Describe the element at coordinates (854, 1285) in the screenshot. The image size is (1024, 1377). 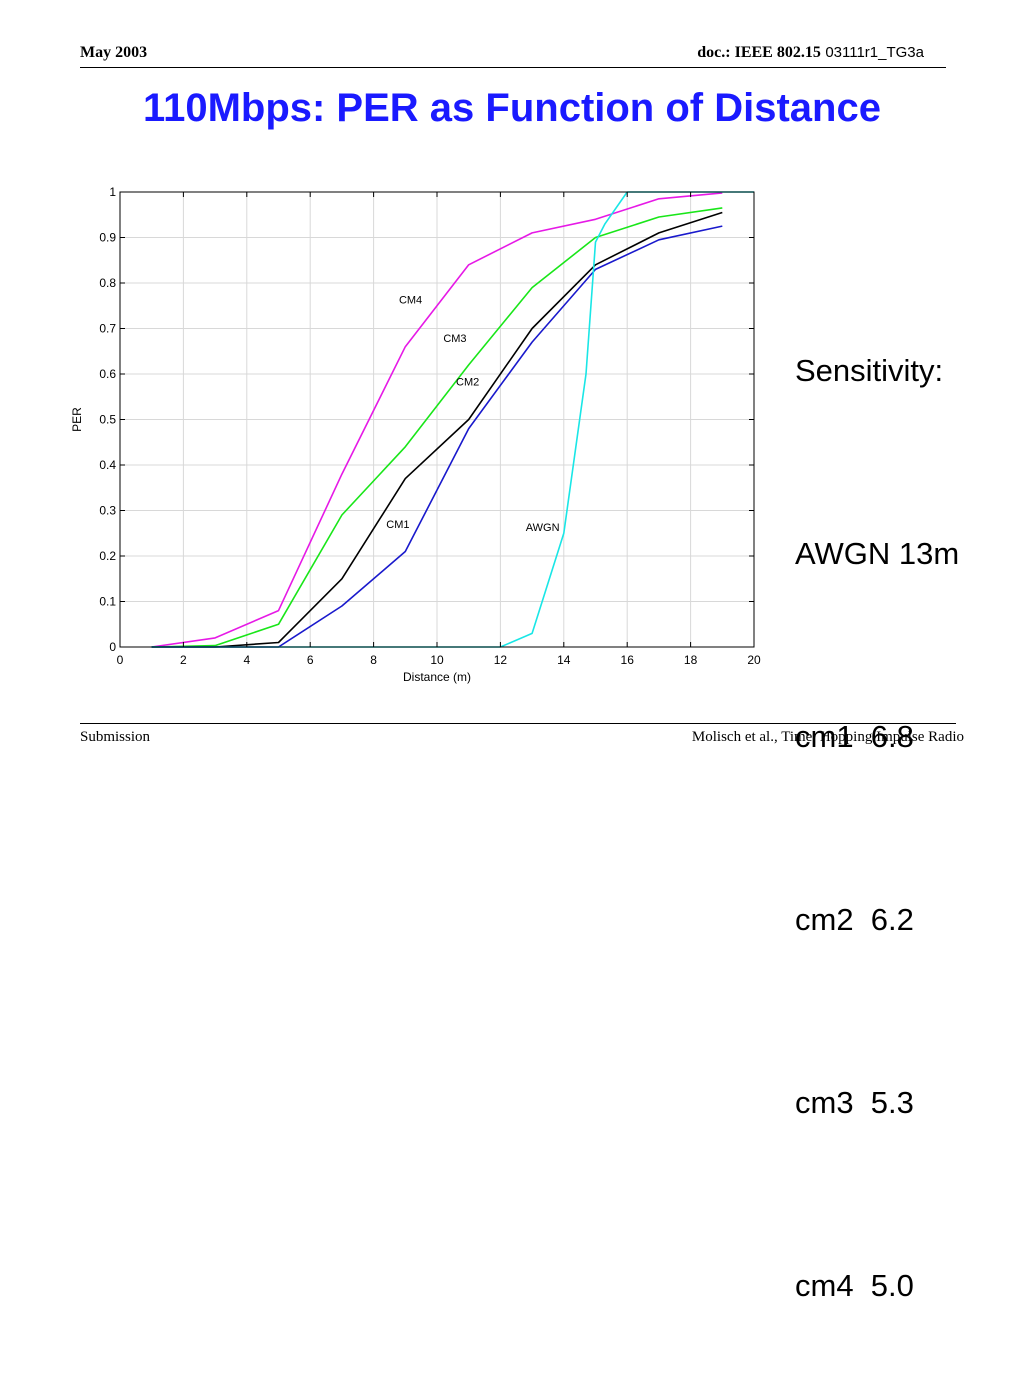
I see `sensitivity-cm4: cm4 5.0` at that location.